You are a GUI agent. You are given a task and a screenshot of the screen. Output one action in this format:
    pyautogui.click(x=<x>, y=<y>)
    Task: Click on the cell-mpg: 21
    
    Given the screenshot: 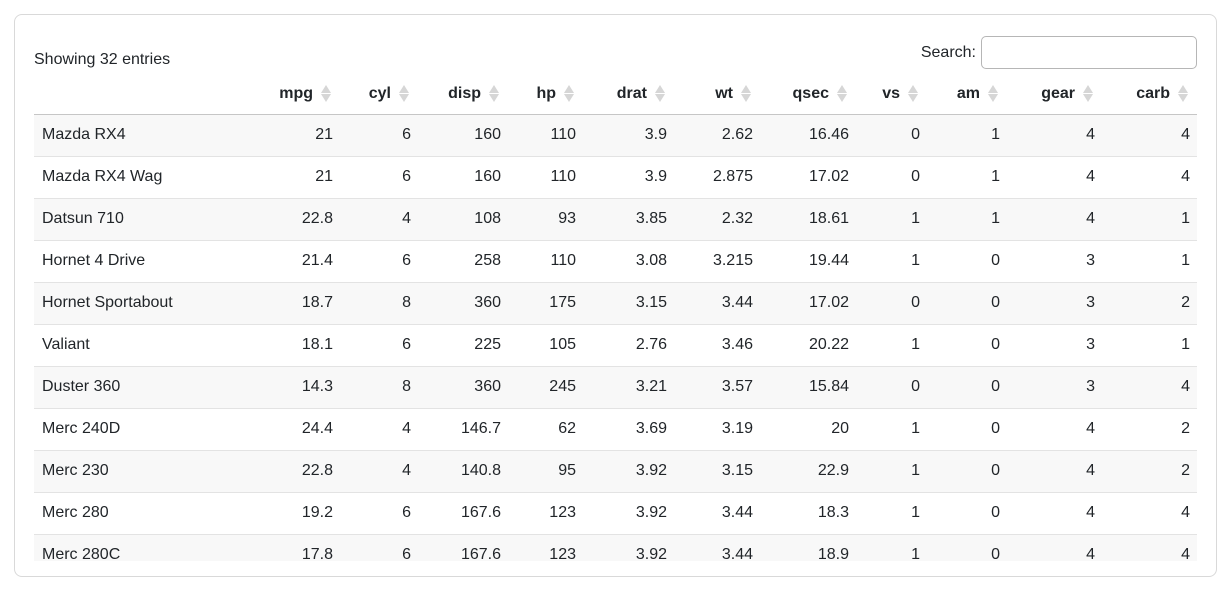 What is the action you would take?
    pyautogui.click(x=324, y=176)
    